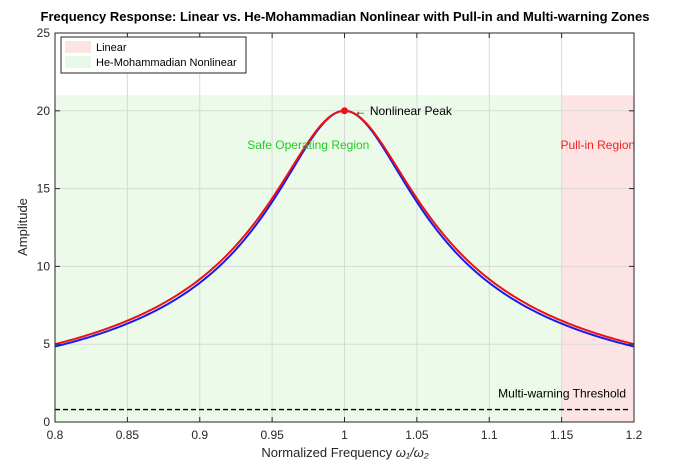 The image size is (684, 468). I want to click on y-tick-label-3: 15, so click(44, 189).